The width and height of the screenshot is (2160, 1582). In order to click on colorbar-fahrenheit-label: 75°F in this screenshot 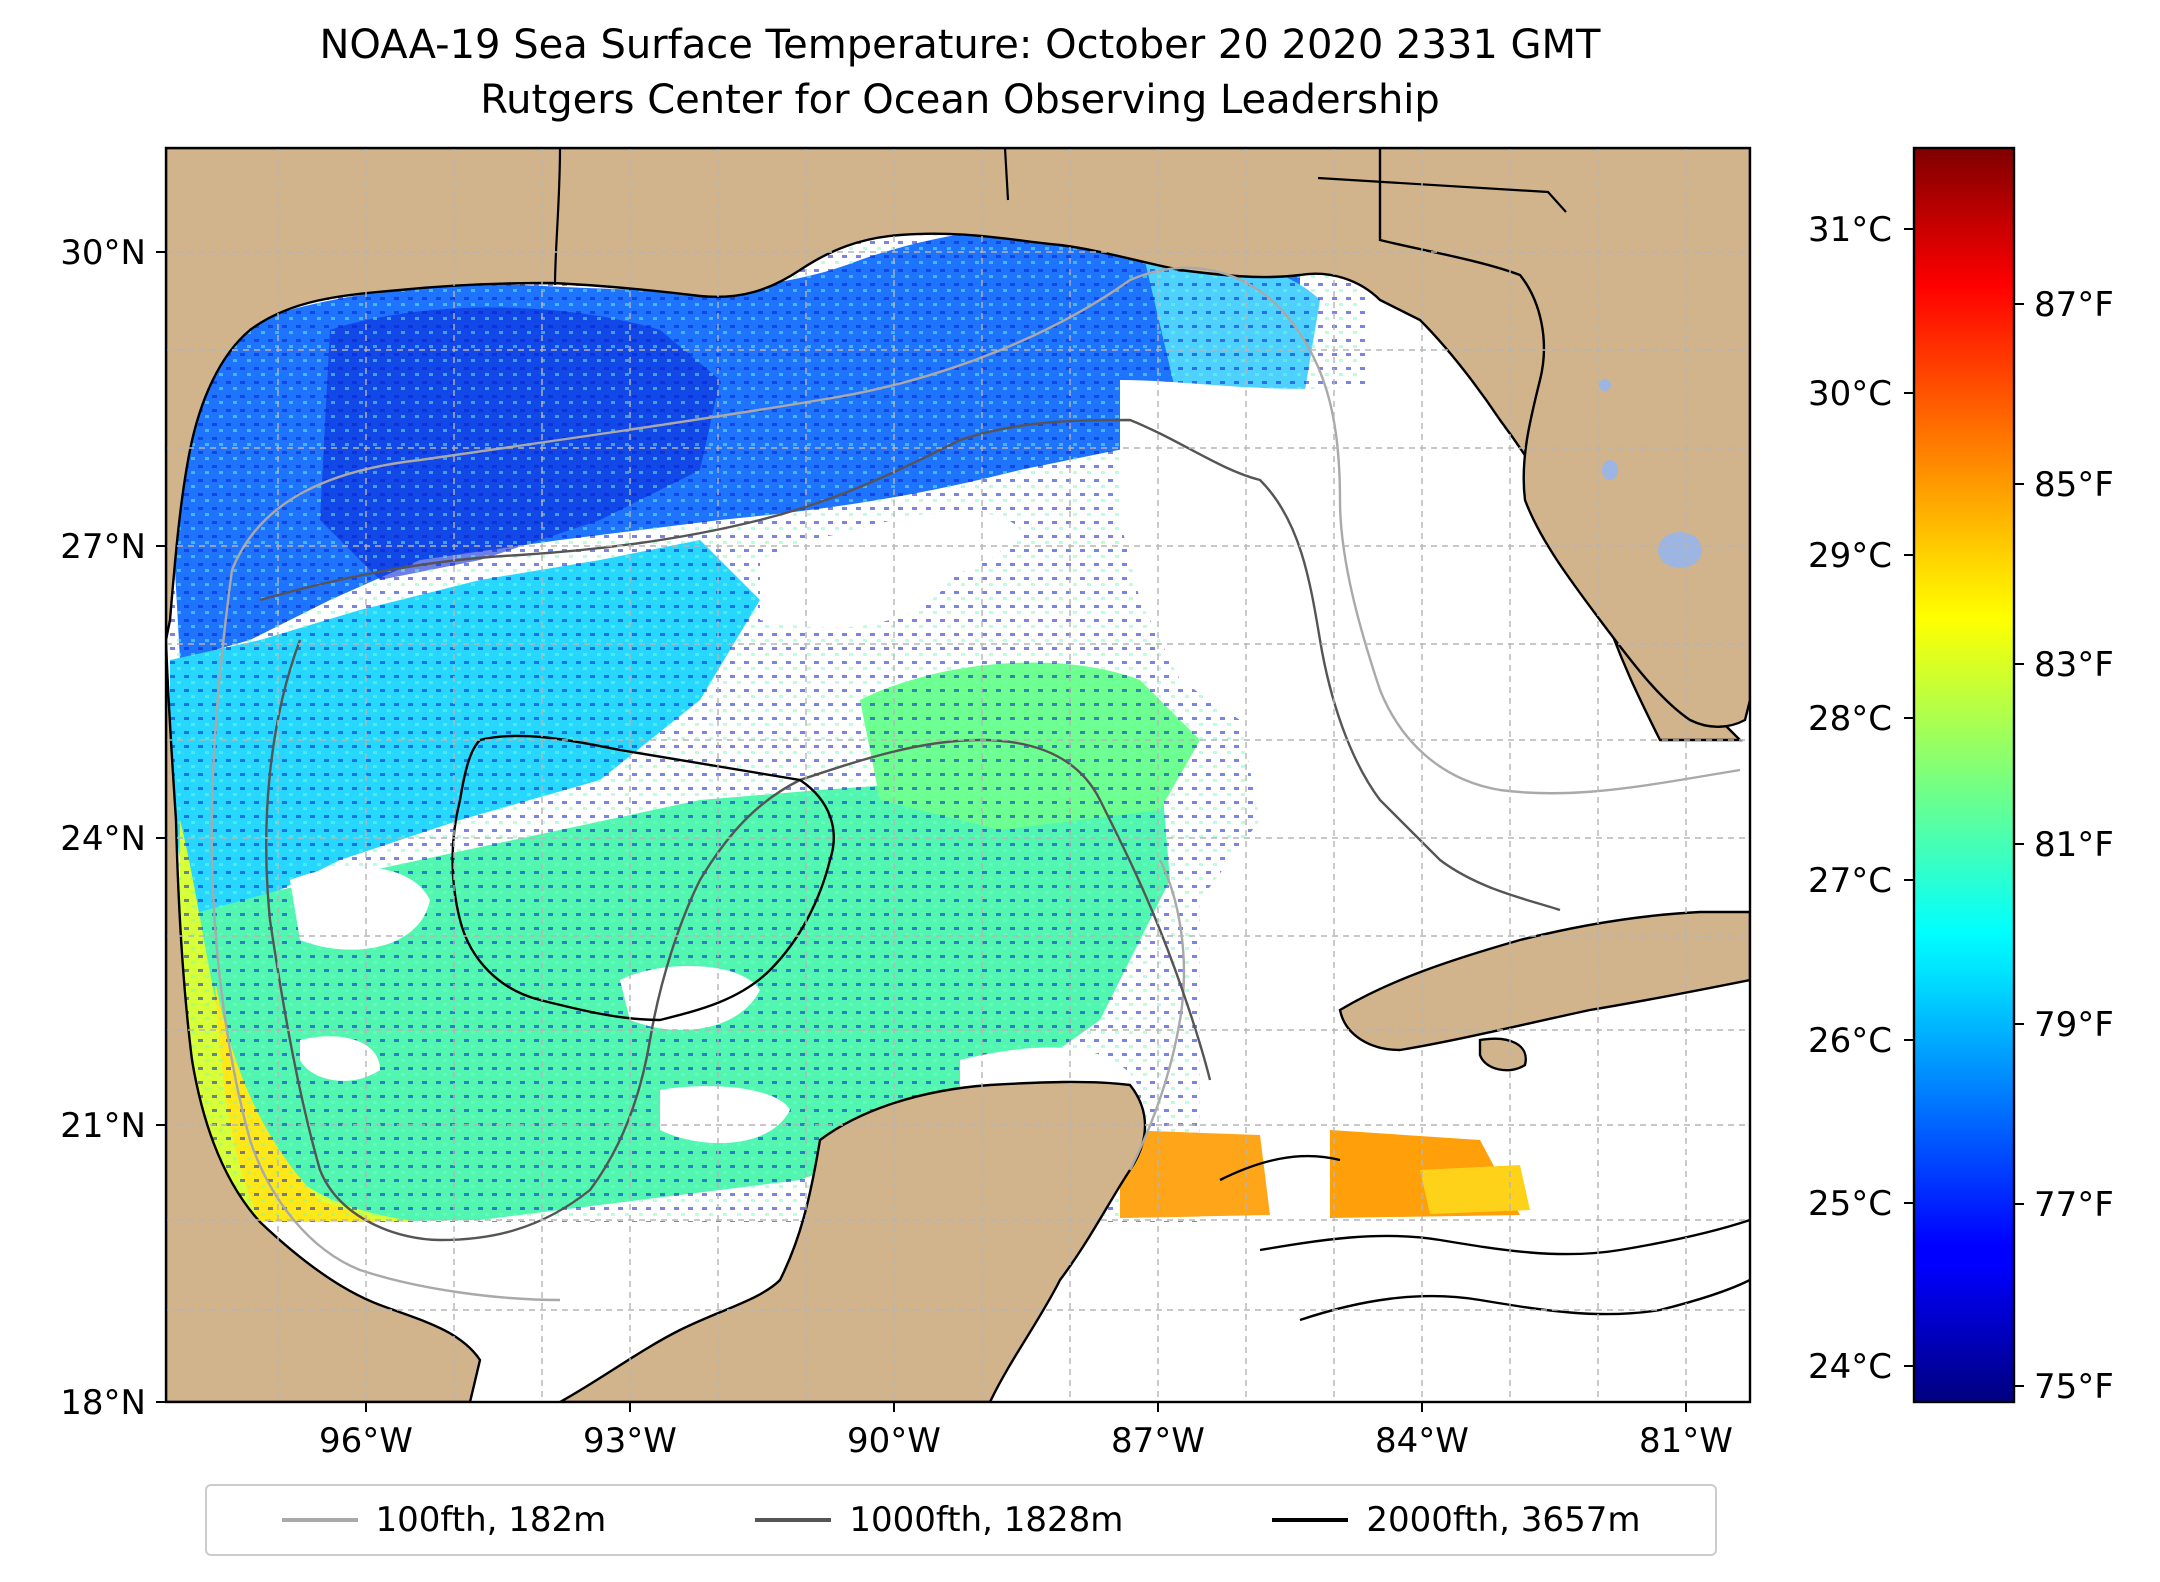, I will do `click(2074, 1387)`.